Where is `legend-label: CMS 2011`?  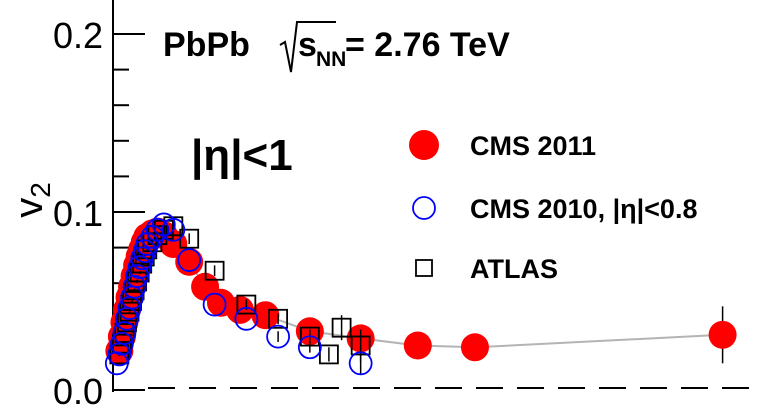
legend-label: CMS 2011 is located at coordinates (533, 146).